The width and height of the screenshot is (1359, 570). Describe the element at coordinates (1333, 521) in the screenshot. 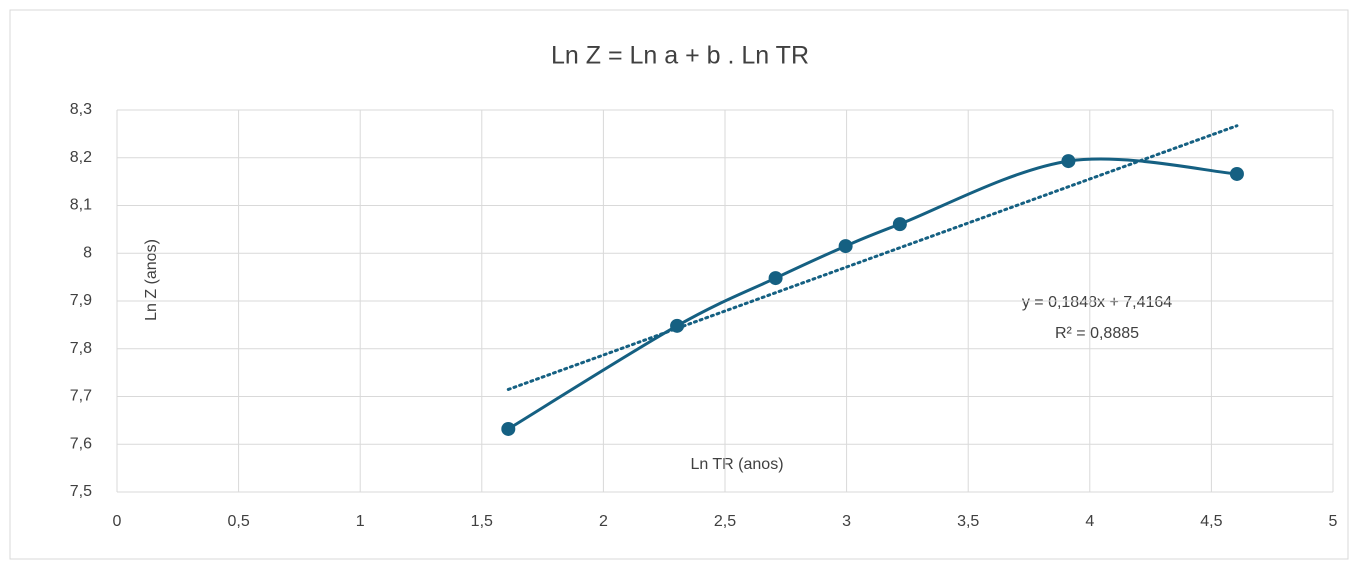

I see `x-tick-label: 5` at that location.